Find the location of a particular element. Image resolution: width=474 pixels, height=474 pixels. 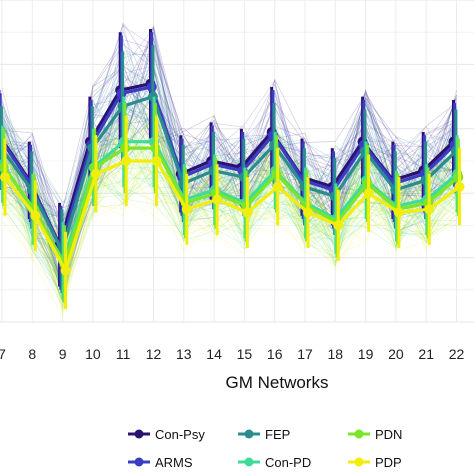

x-tick-label: 18 is located at coordinates (336, 354).